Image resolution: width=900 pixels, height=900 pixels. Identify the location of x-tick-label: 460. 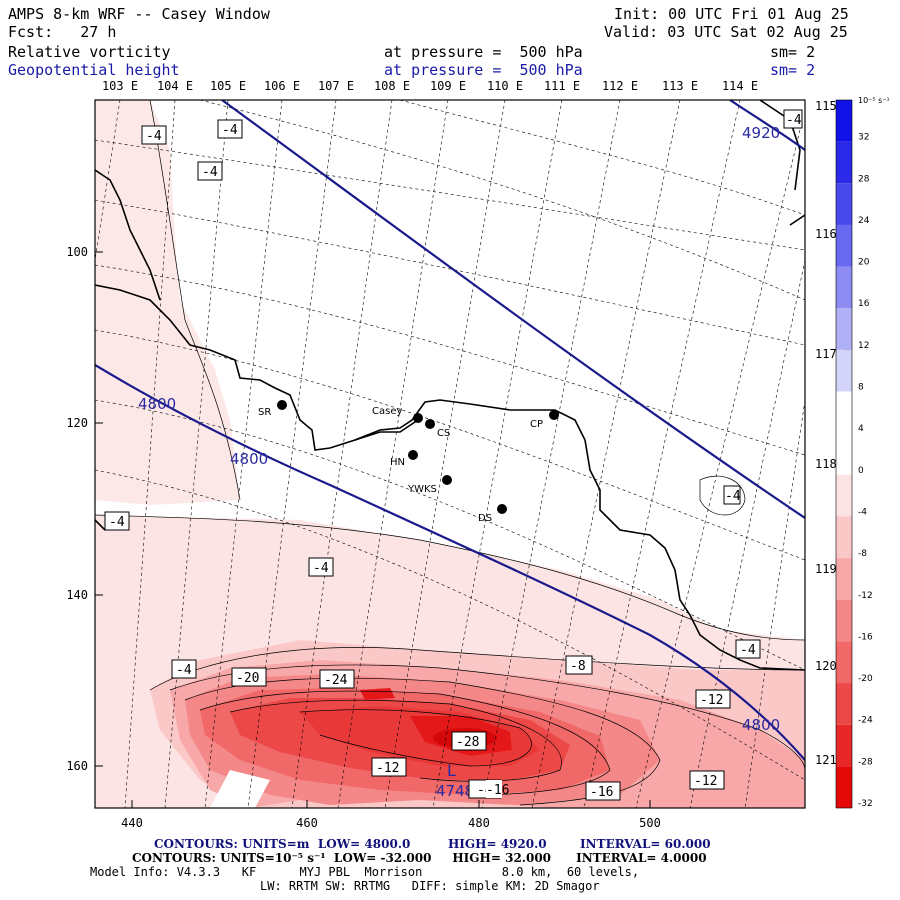
(307, 823).